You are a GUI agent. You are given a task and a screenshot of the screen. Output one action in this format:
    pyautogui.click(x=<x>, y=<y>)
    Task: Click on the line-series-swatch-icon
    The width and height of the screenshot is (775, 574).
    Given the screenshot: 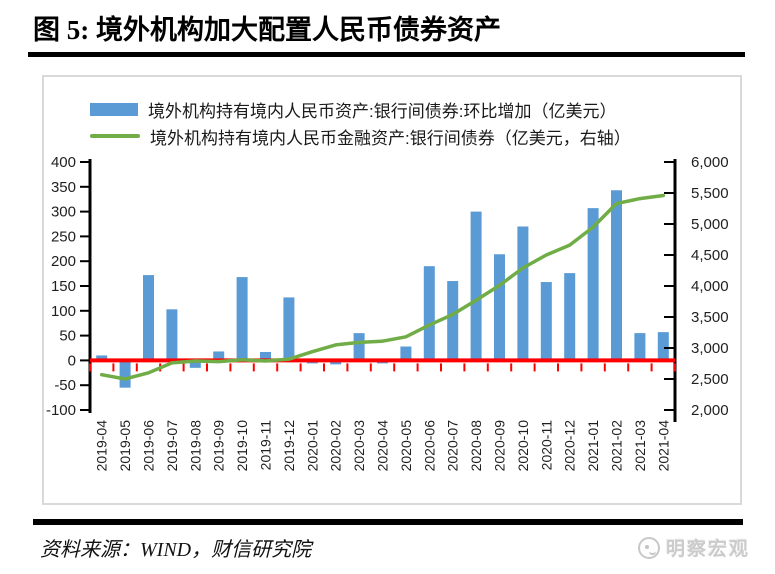 What is the action you would take?
    pyautogui.click(x=115, y=136)
    